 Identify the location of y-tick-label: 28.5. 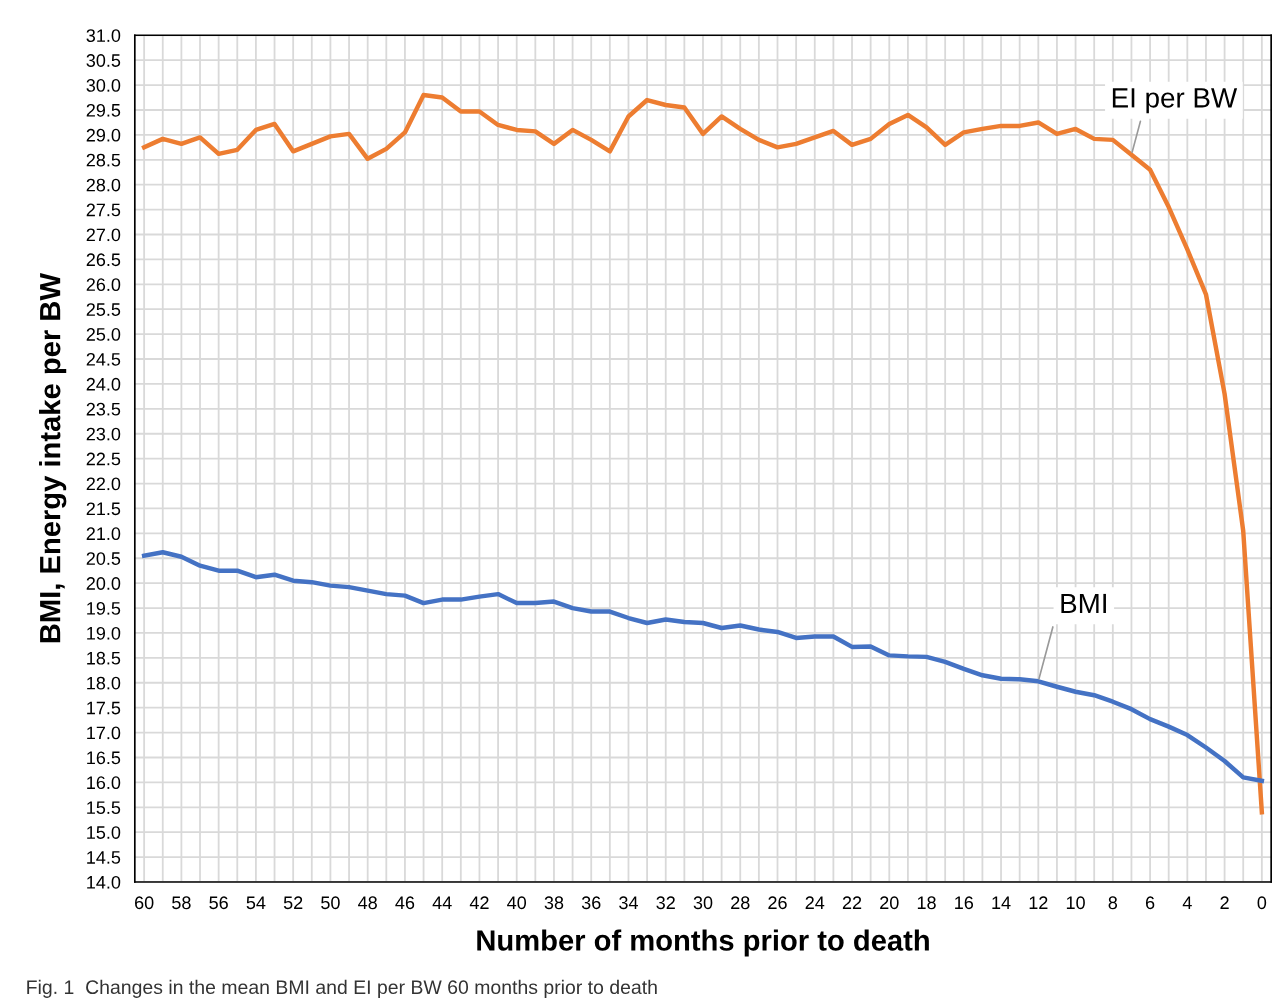
(103, 160).